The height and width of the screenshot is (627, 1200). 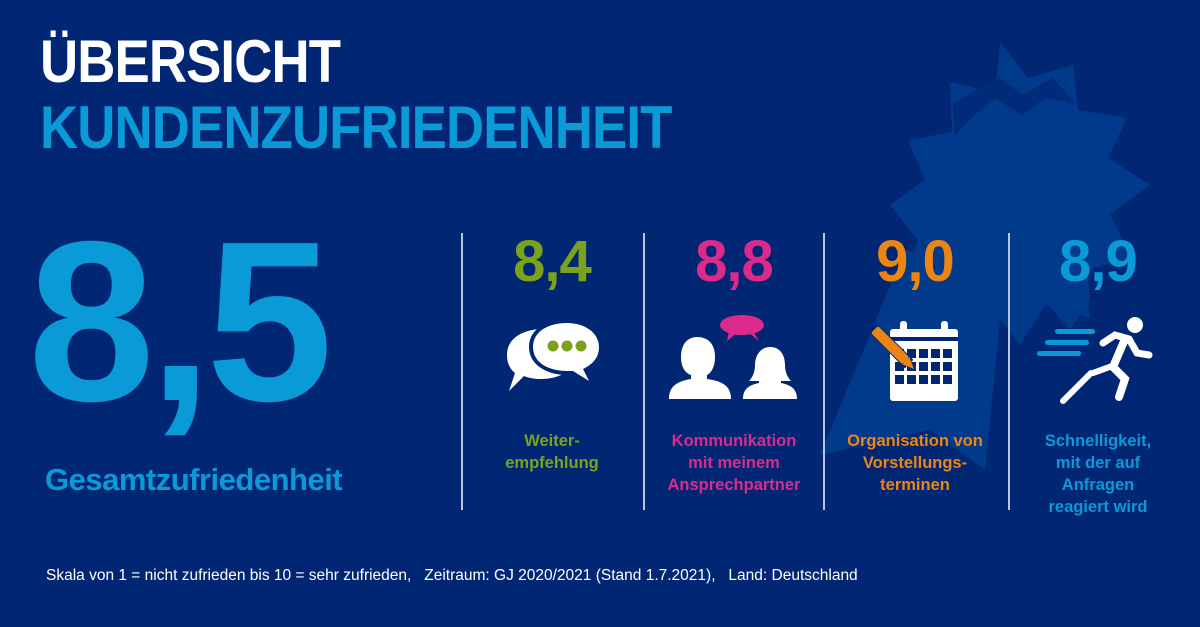 What do you see at coordinates (1098, 261) in the screenshot?
I see `metric-value: 8,9` at bounding box center [1098, 261].